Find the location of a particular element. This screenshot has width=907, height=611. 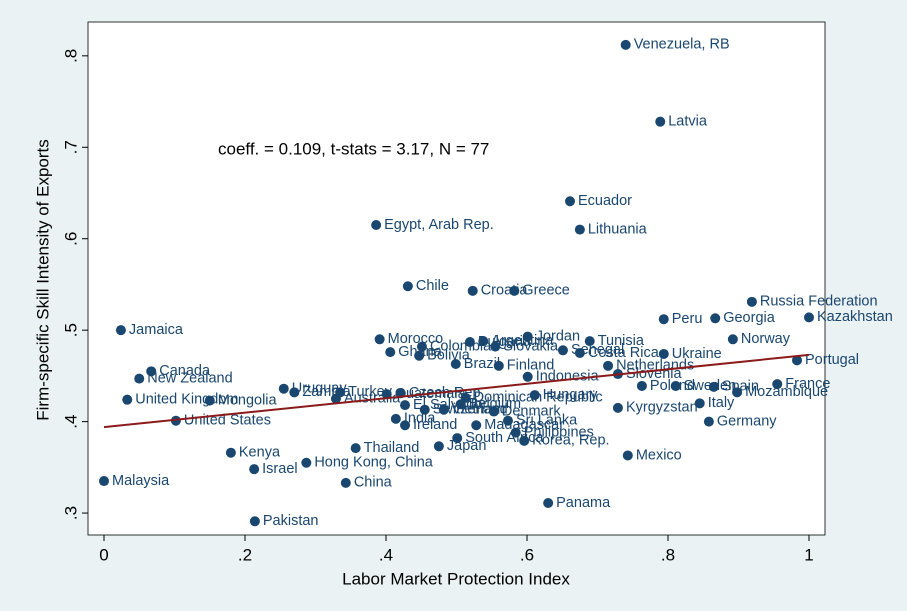

point-label: Dominican Republic is located at coordinates (538, 398).